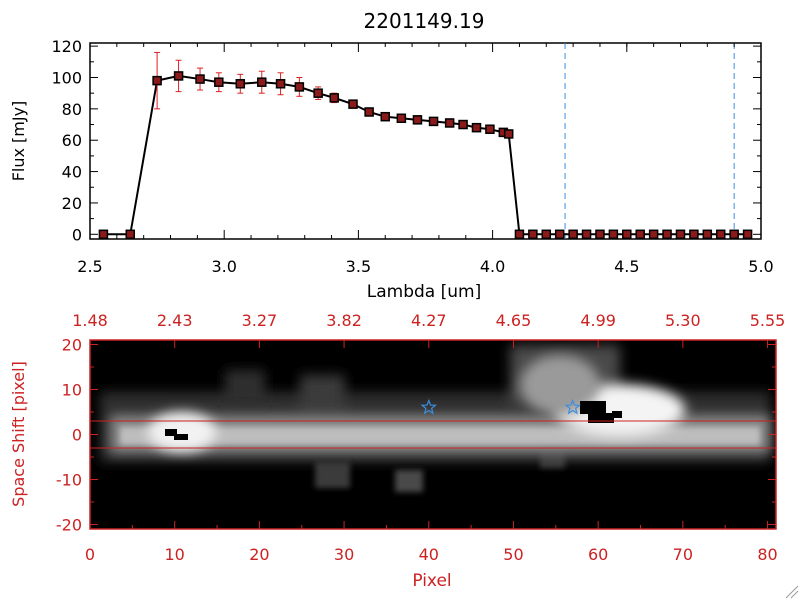  What do you see at coordinates (77, 435) in the screenshot?
I see `image-y-tick-label: 0` at bounding box center [77, 435].